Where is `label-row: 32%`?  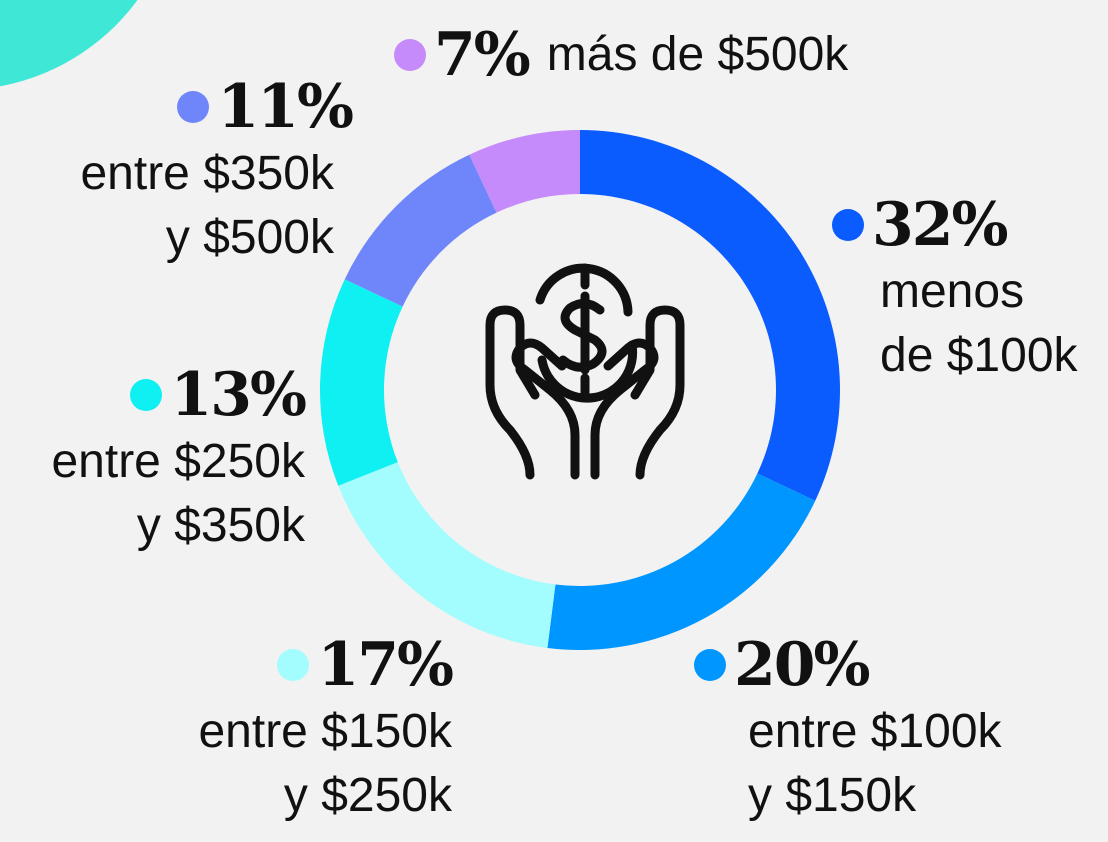
label-row: 32% is located at coordinates (955, 225).